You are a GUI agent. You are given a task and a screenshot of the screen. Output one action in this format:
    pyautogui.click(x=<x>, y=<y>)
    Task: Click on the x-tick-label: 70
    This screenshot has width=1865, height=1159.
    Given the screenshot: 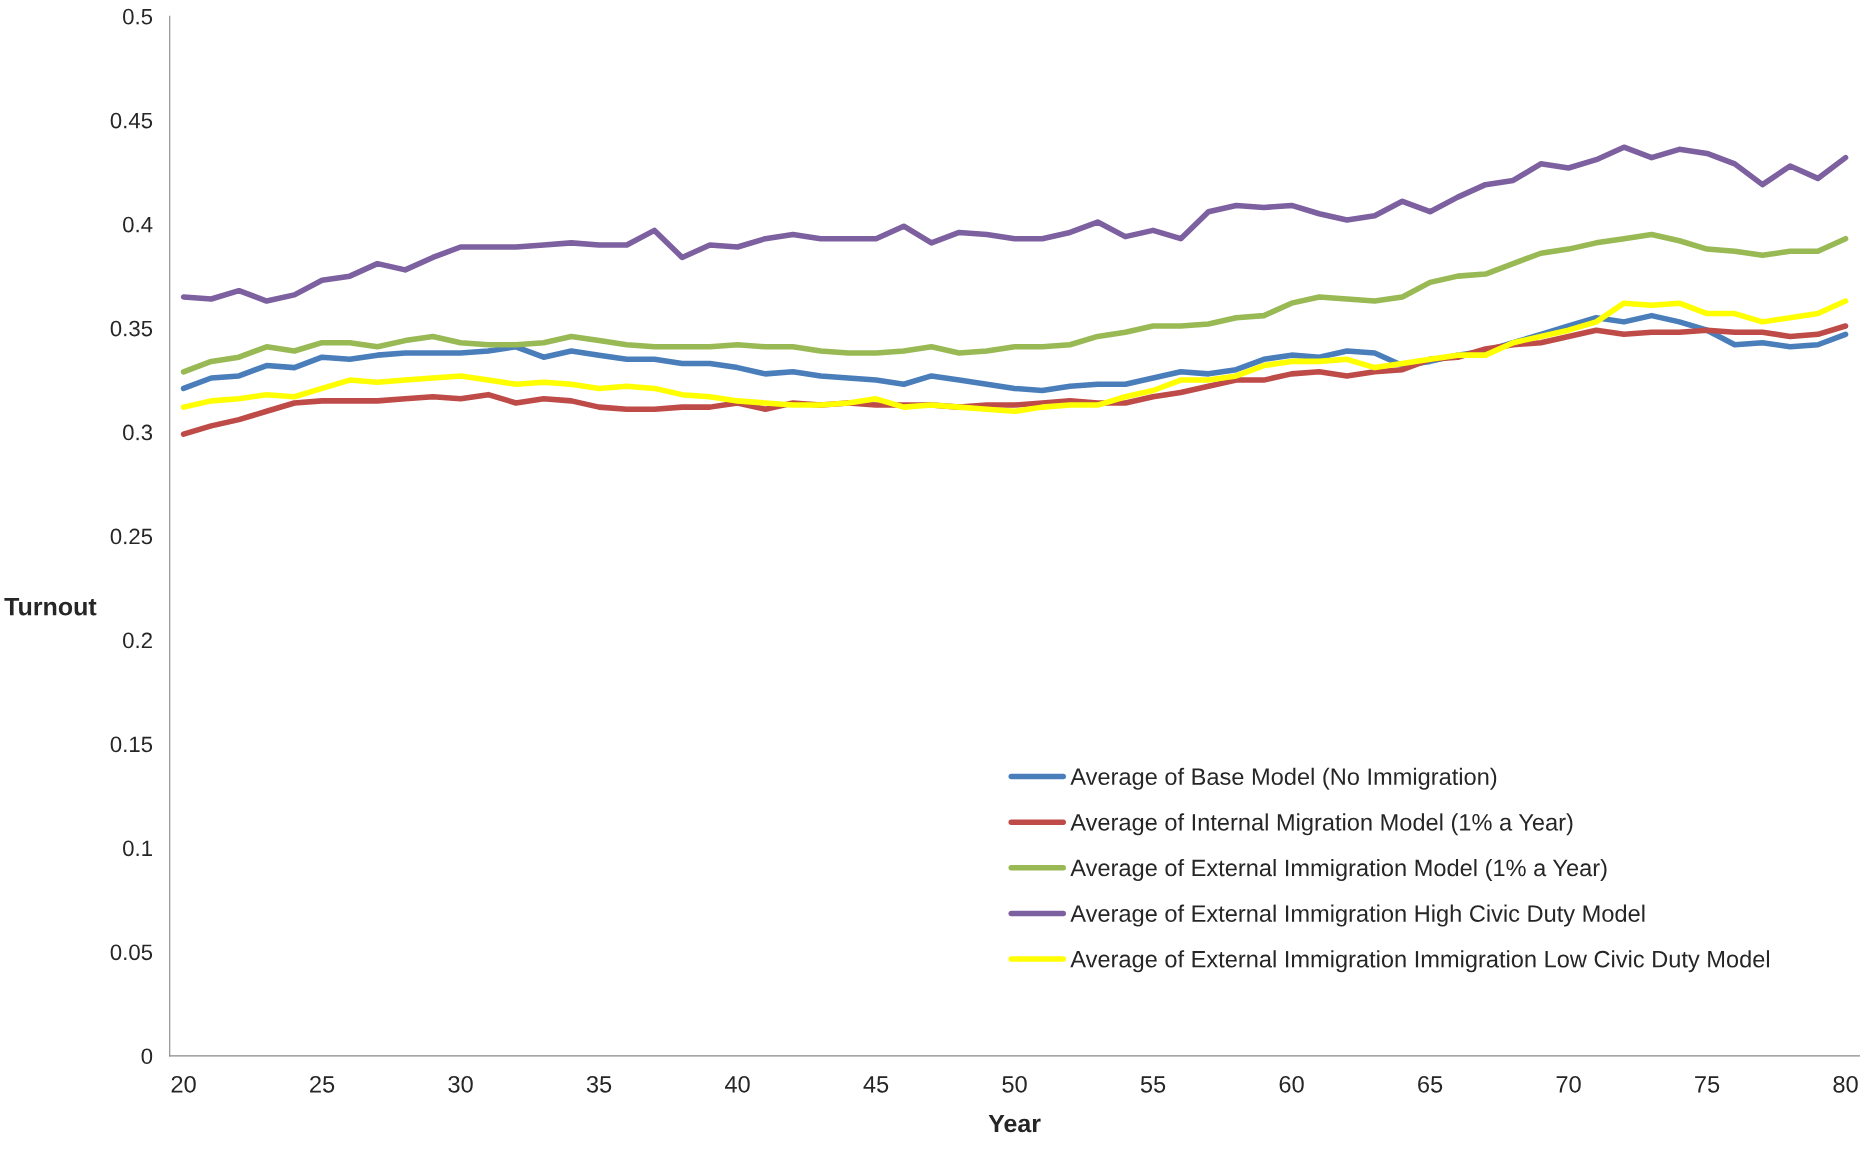 What is the action you would take?
    pyautogui.click(x=1568, y=1084)
    